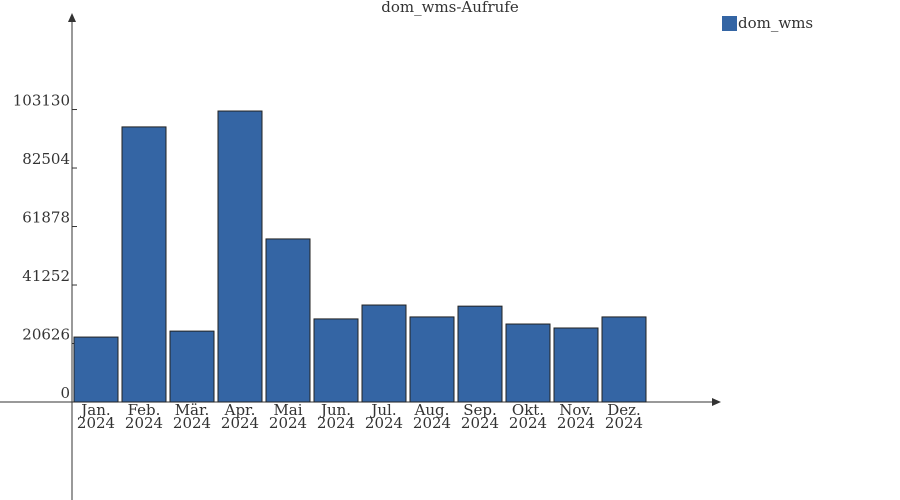 The image size is (900, 500). What do you see at coordinates (716, 402) in the screenshot?
I see `x-axis-arrow` at bounding box center [716, 402].